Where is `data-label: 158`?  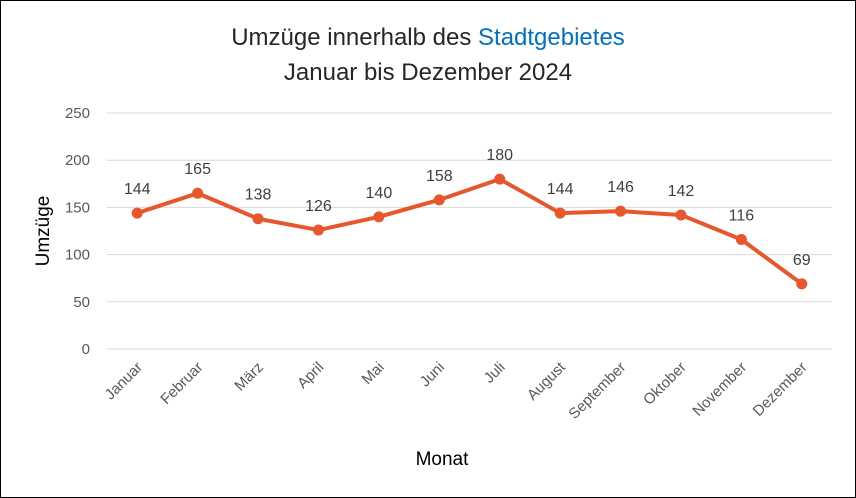
data-label: 158 is located at coordinates (439, 176).